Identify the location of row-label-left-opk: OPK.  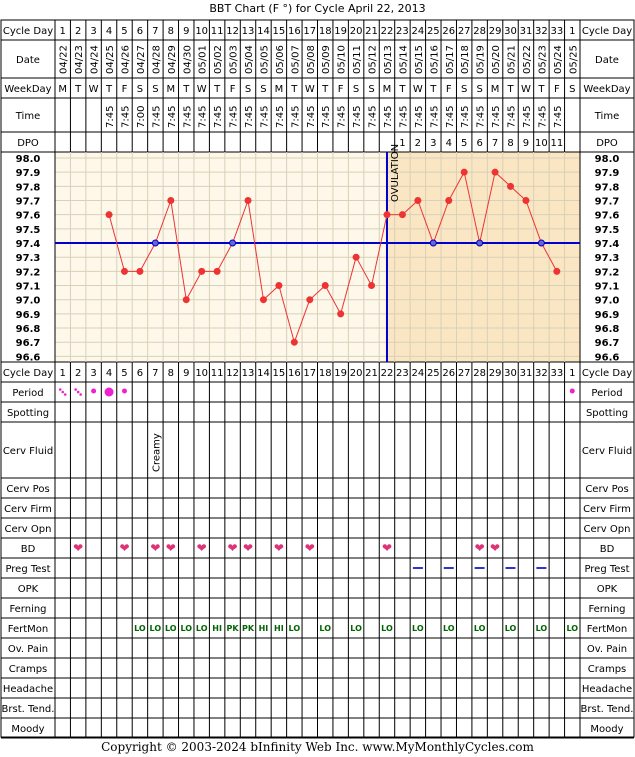
(28, 589).